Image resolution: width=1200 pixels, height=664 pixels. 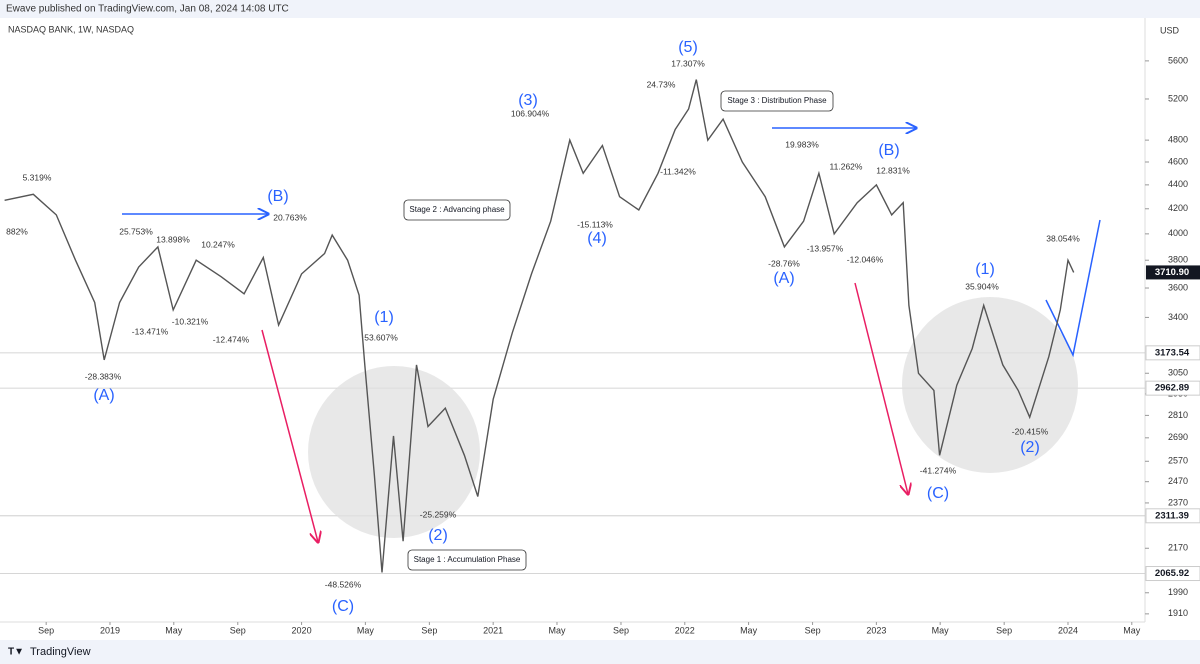 What do you see at coordinates (1068, 630) in the screenshot?
I see `x-tick-label: 2024` at bounding box center [1068, 630].